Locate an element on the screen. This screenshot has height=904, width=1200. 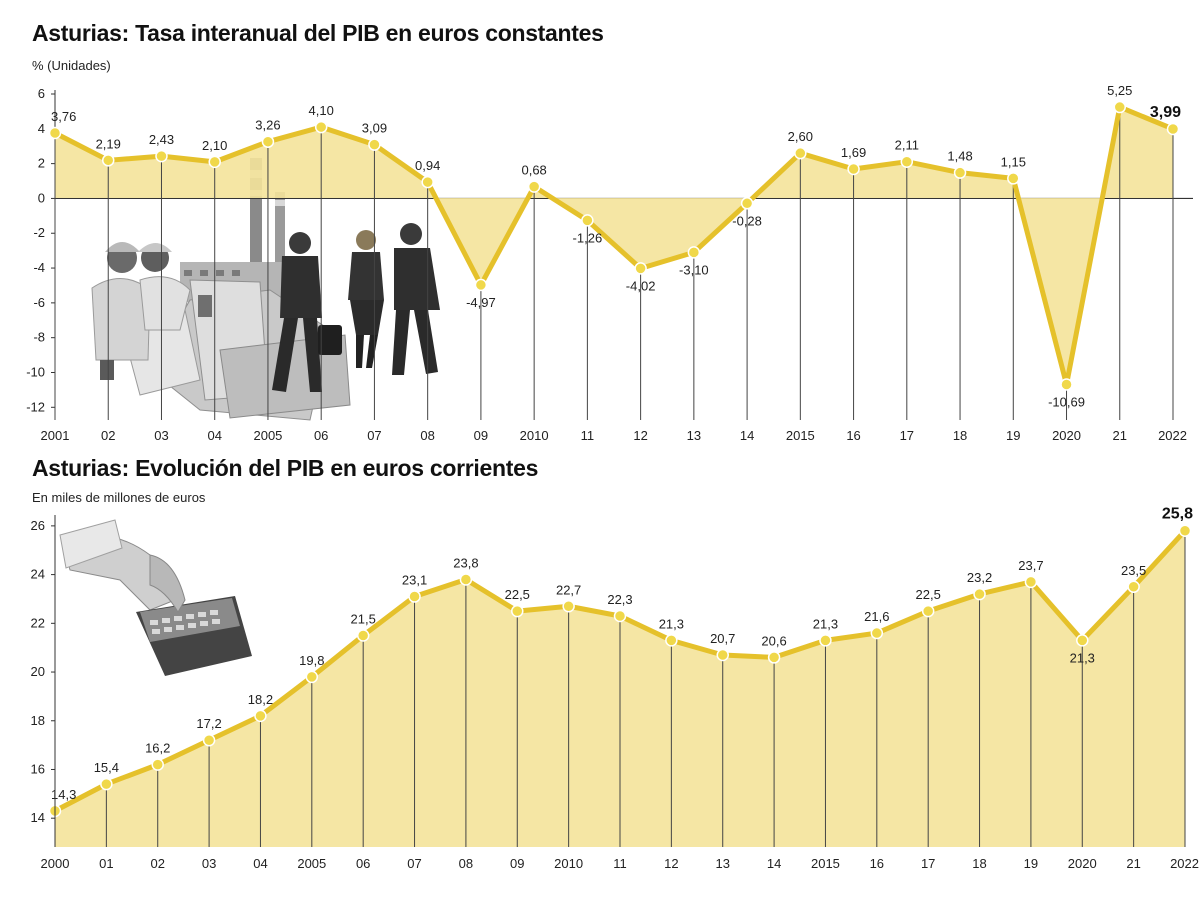
c2-x-tick-label: 2005 is located at coordinates (311, 863).